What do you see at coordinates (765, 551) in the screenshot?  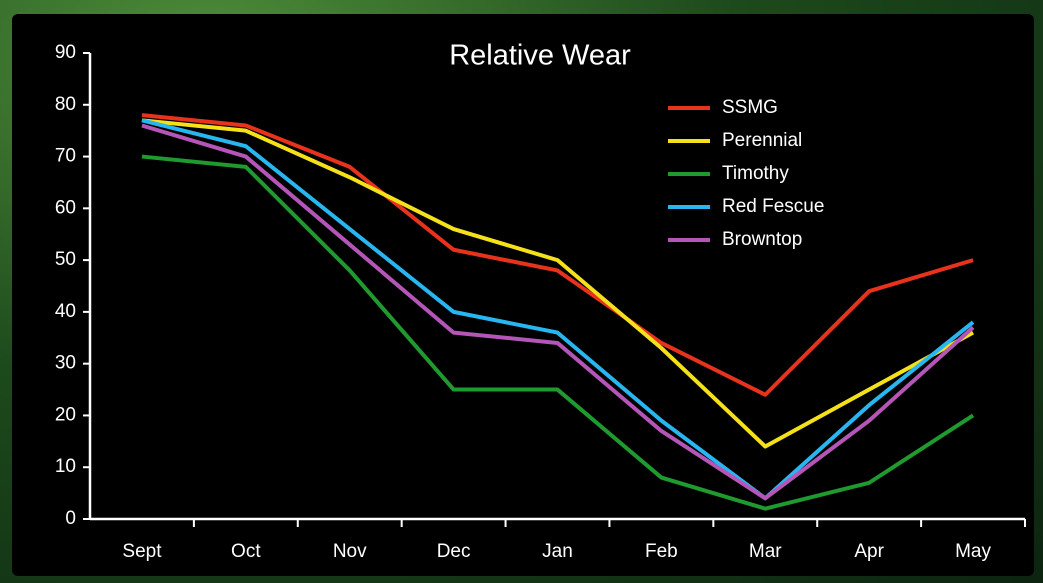 I see `x-tick-label: Mar` at bounding box center [765, 551].